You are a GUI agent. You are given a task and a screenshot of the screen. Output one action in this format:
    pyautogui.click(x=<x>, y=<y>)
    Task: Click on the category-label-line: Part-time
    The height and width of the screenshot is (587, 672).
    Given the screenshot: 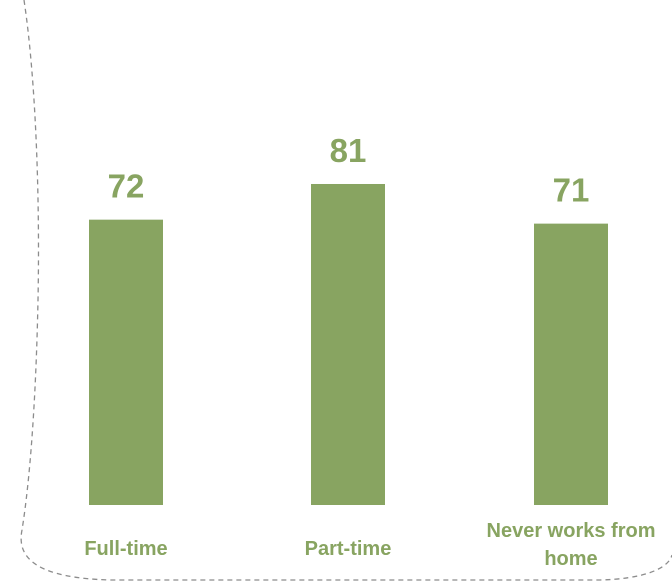 What is the action you would take?
    pyautogui.click(x=348, y=549)
    